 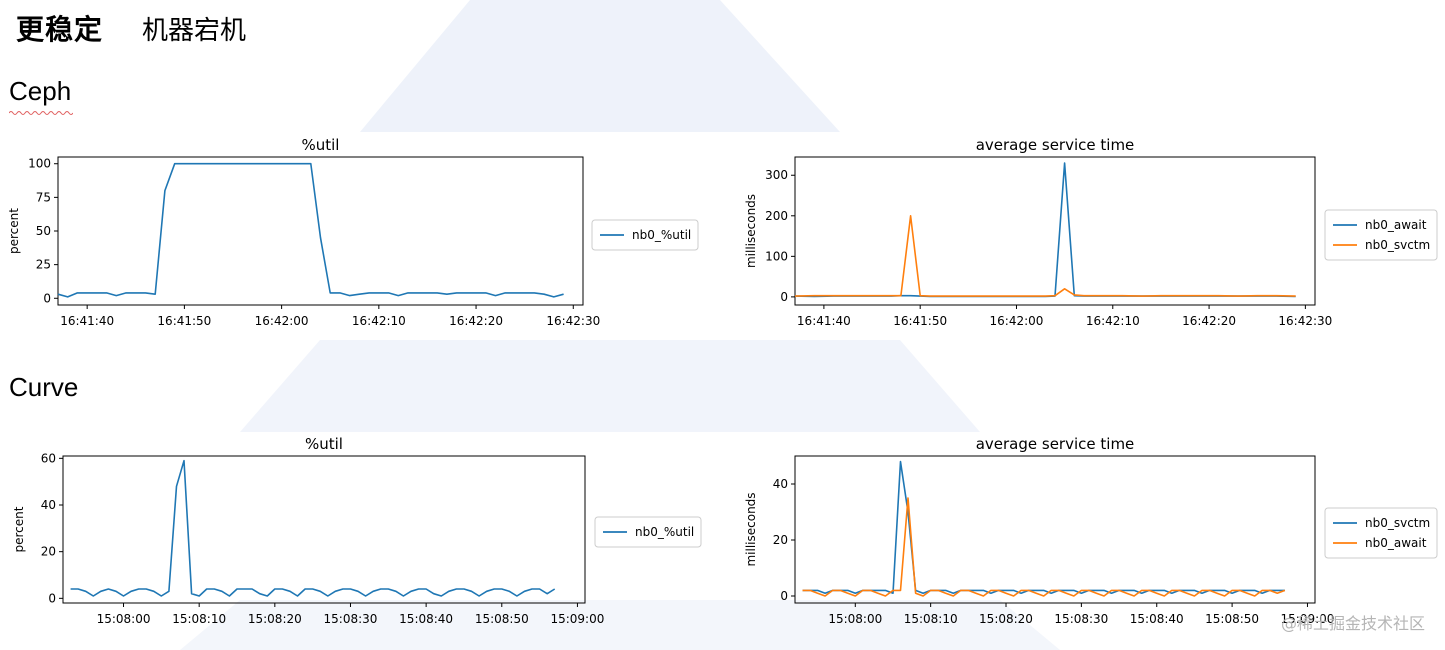 What do you see at coordinates (43, 231) in the screenshot?
I see `y-tick-label: 50` at bounding box center [43, 231].